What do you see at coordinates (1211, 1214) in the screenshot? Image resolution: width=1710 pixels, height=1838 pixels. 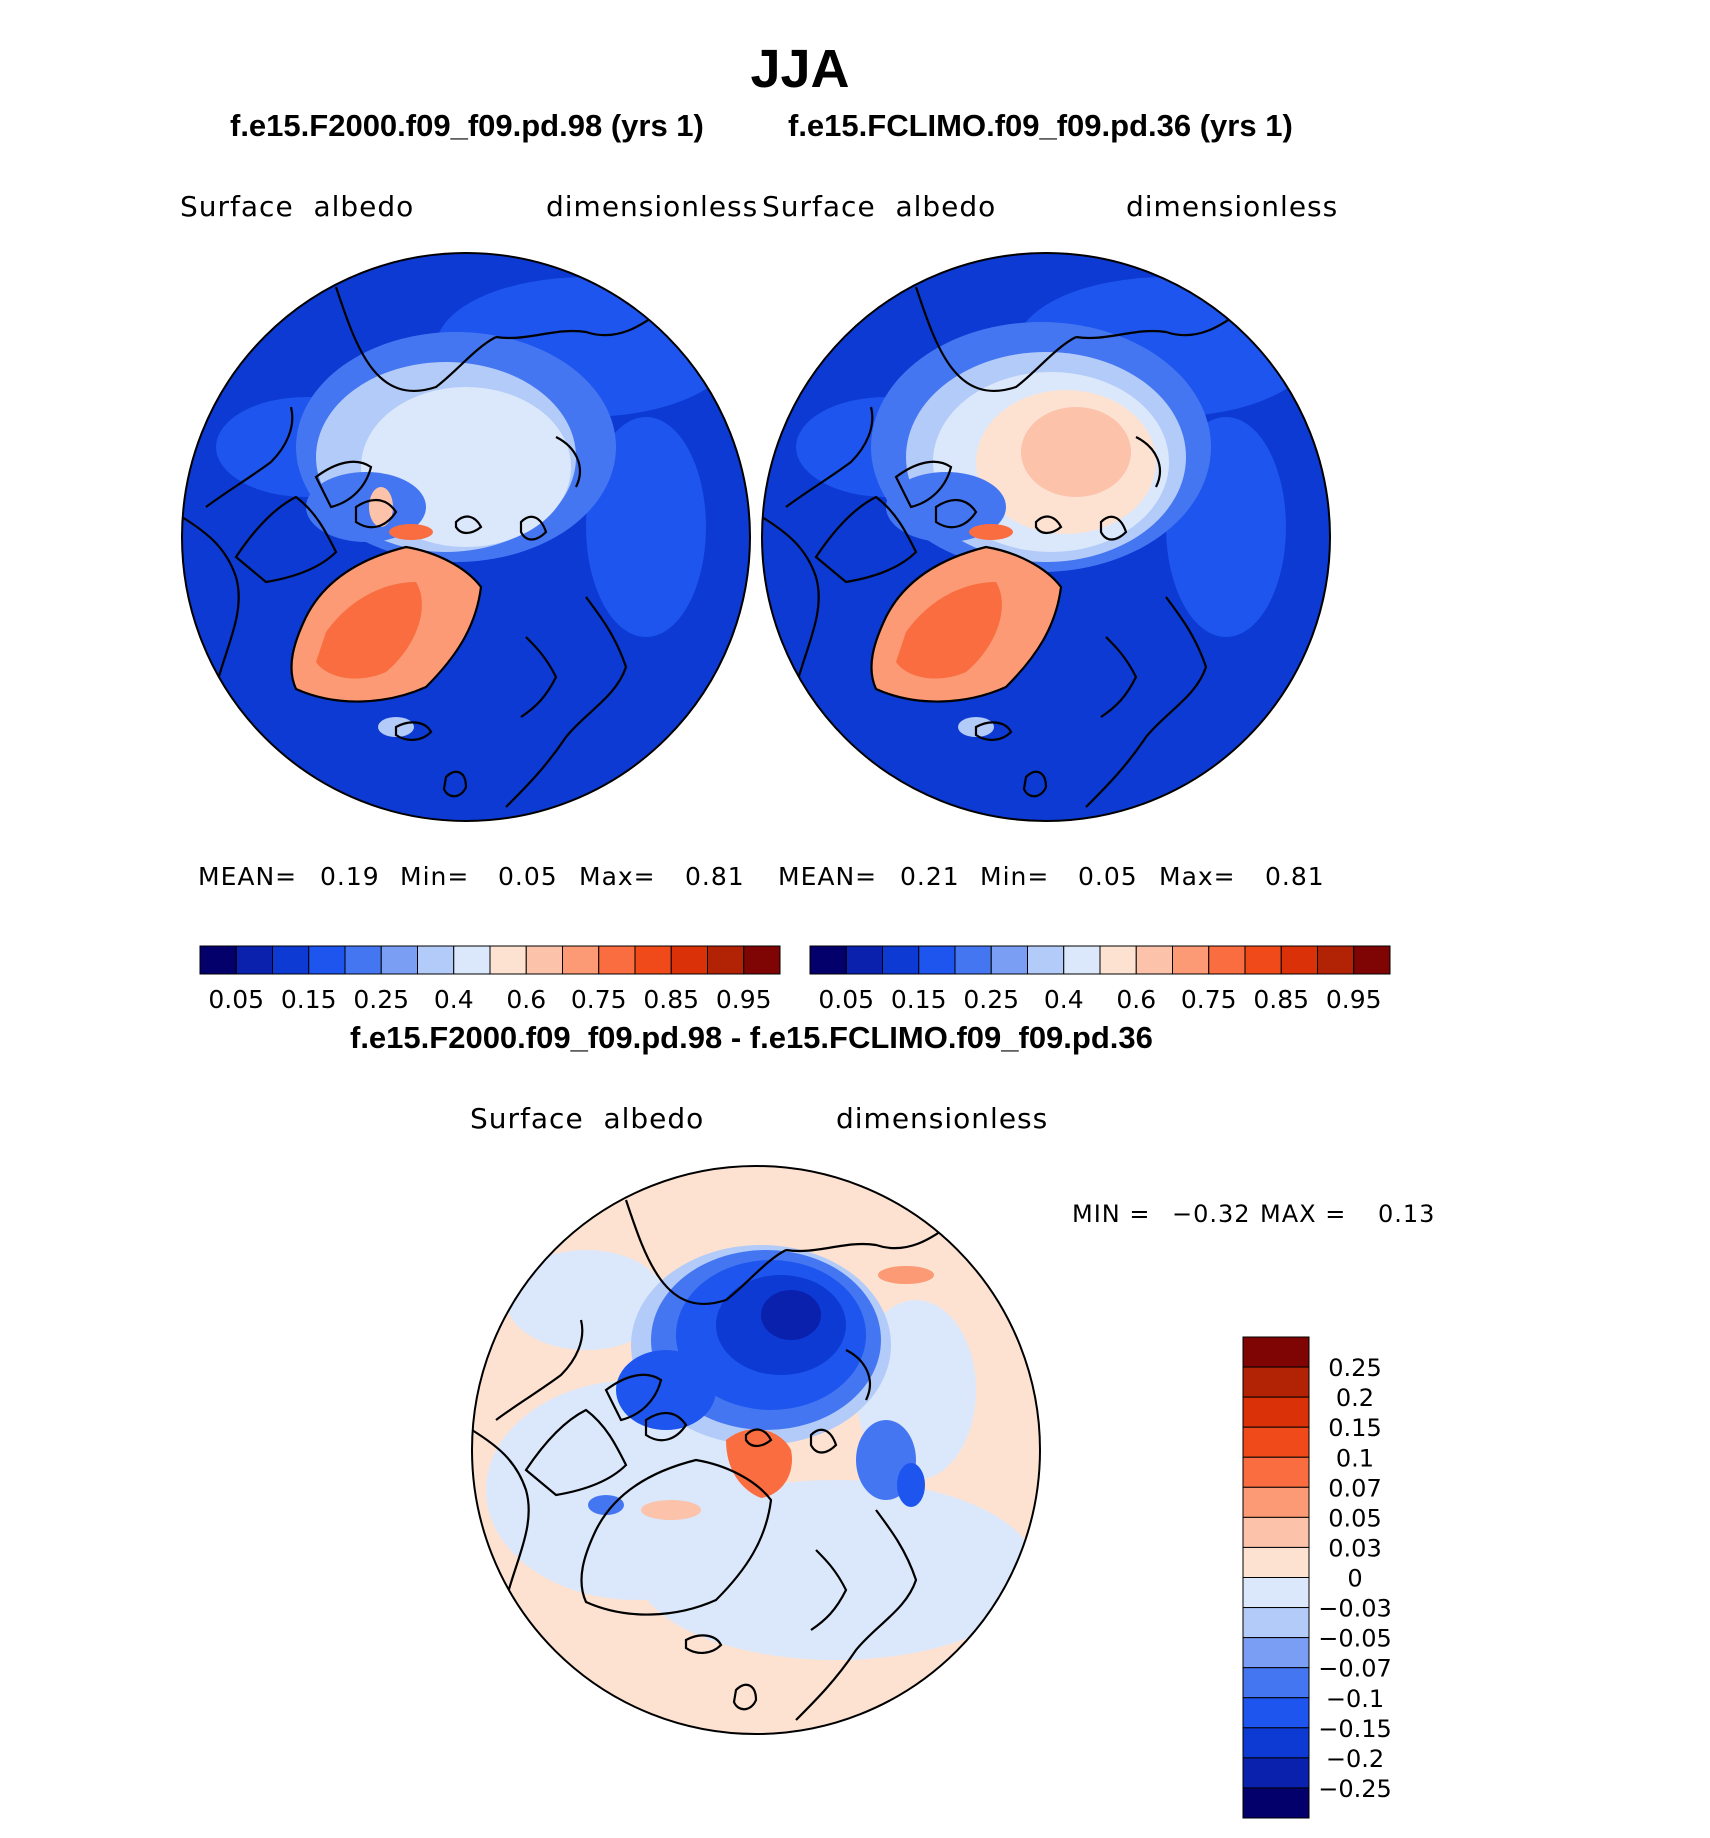 I see `diff-min-value: −0.32` at bounding box center [1211, 1214].